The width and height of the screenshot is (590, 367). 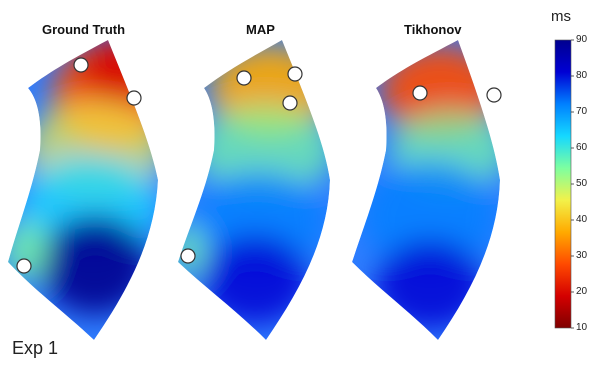 I want to click on colorbar-tick-50: 50, so click(x=582, y=183).